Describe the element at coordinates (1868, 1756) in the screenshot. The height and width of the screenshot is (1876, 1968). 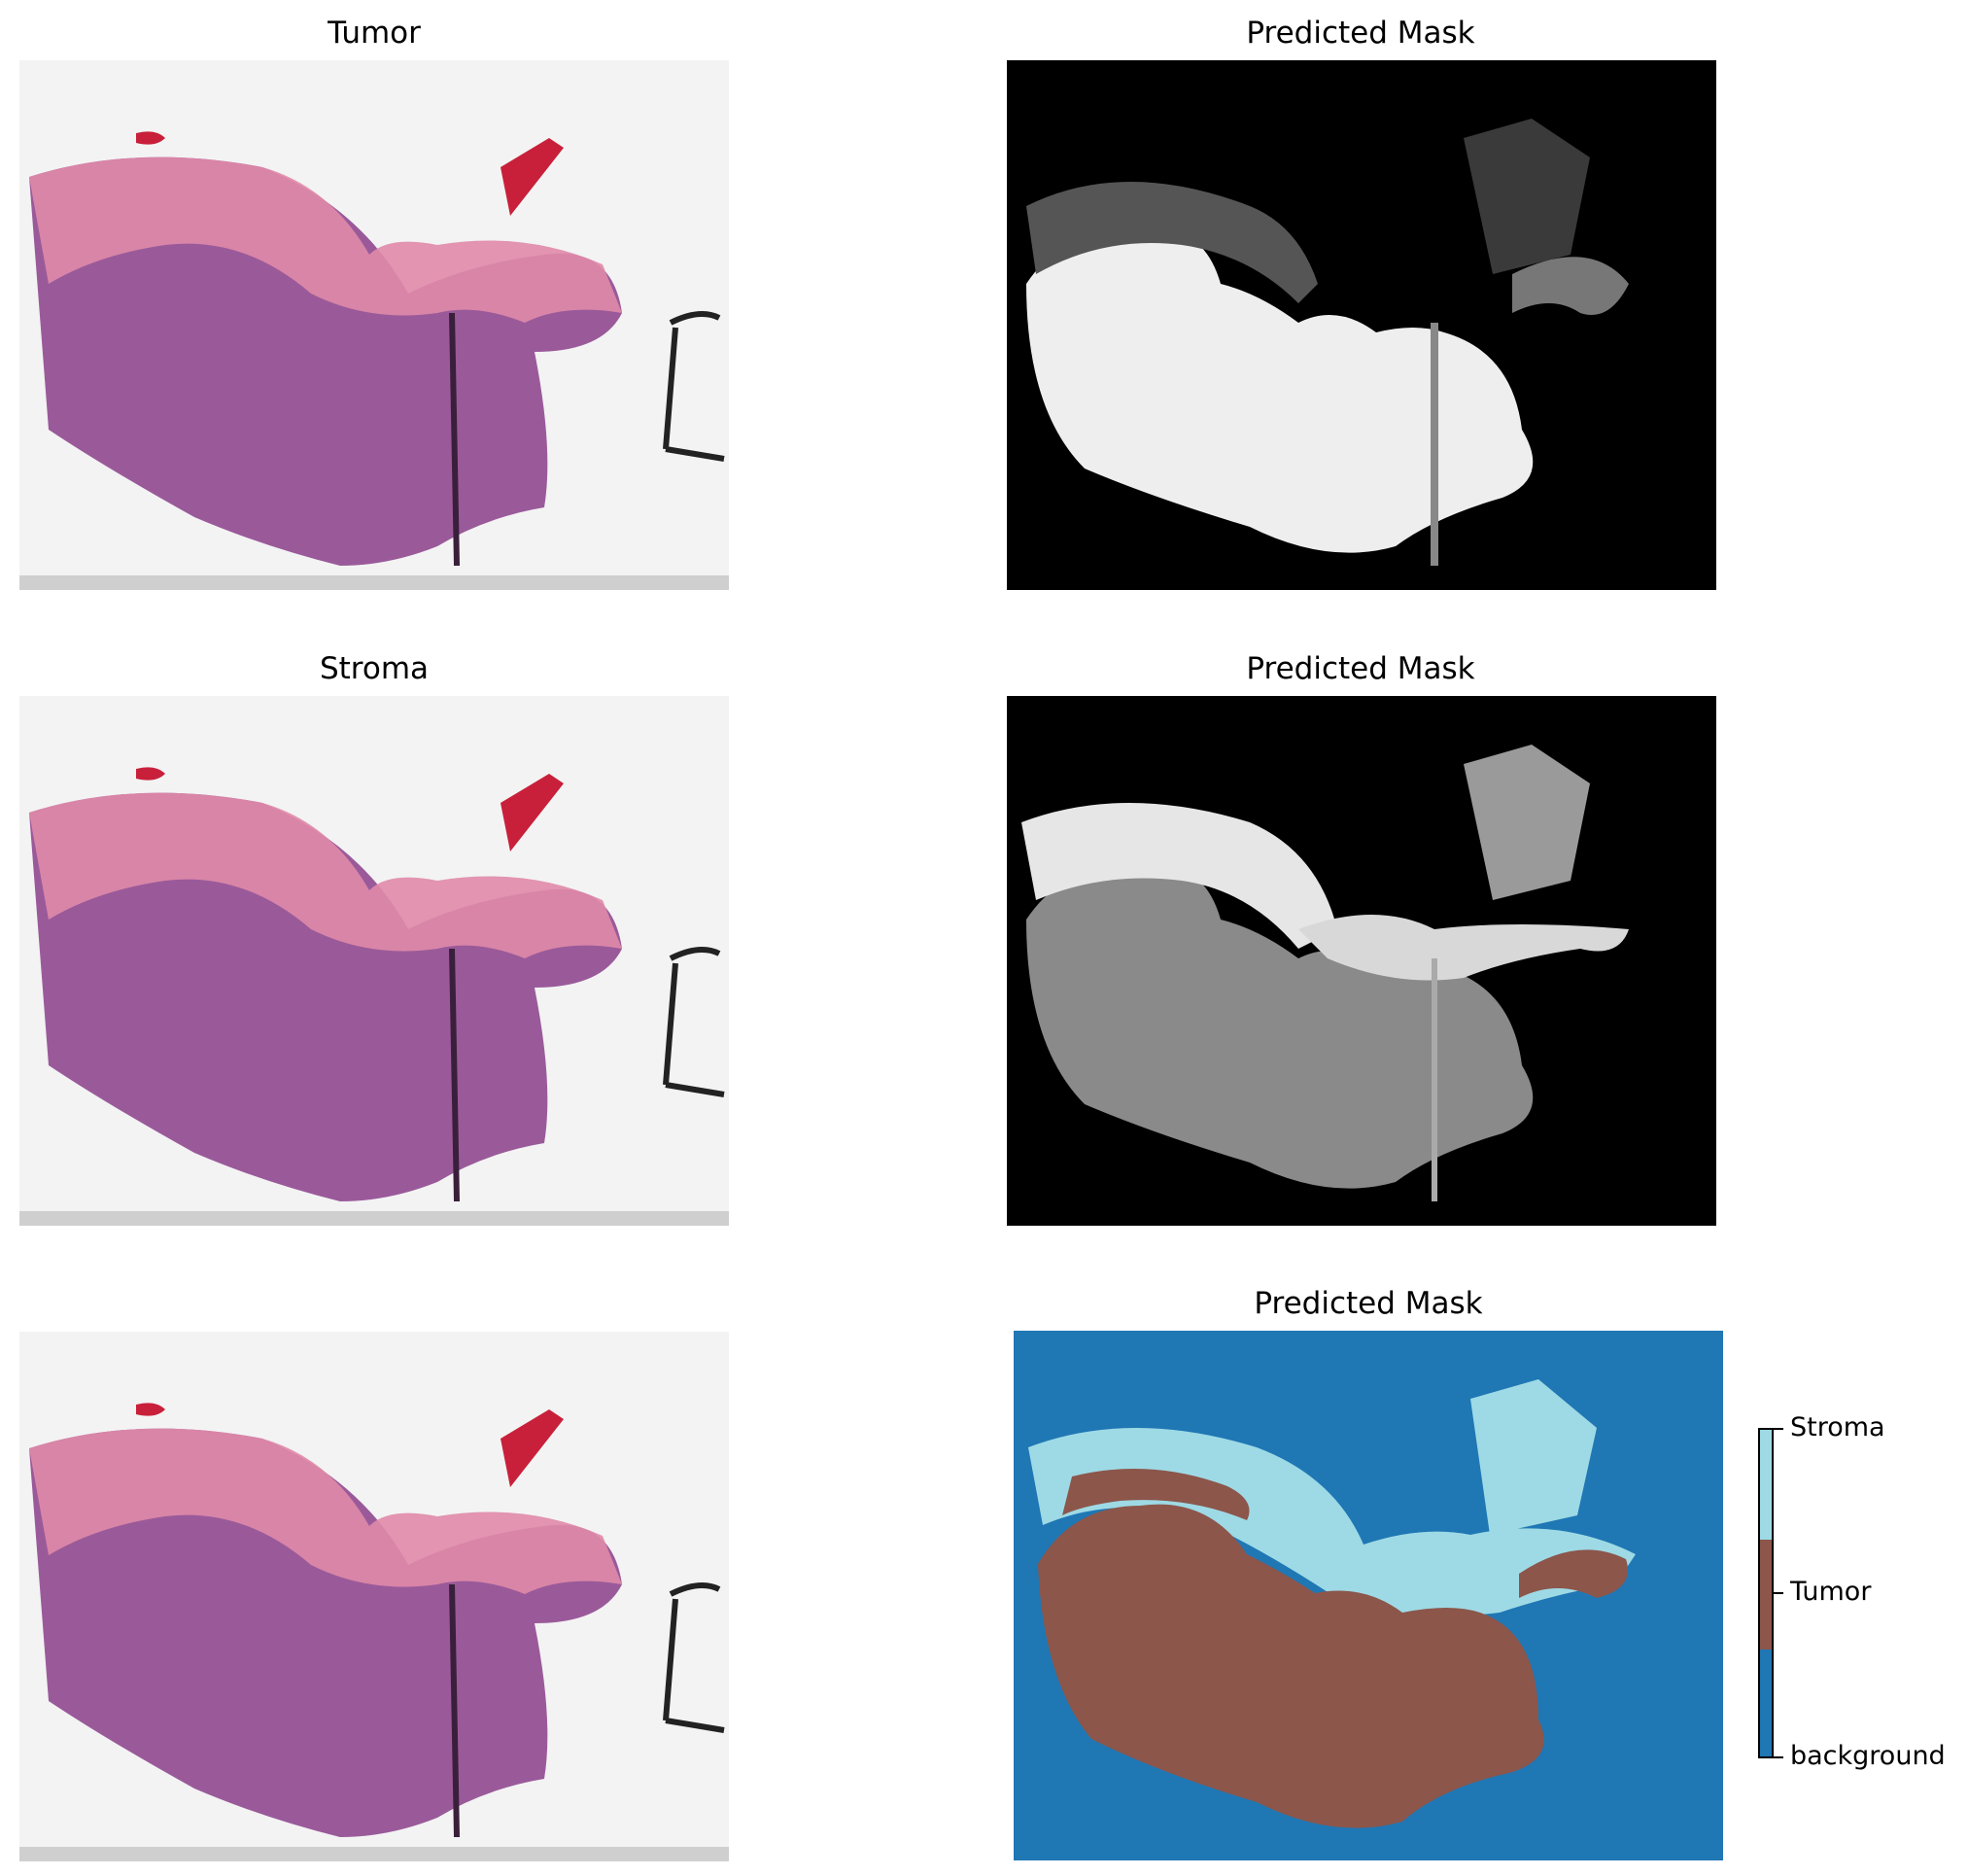
I see `colorbar-label-background: background` at that location.